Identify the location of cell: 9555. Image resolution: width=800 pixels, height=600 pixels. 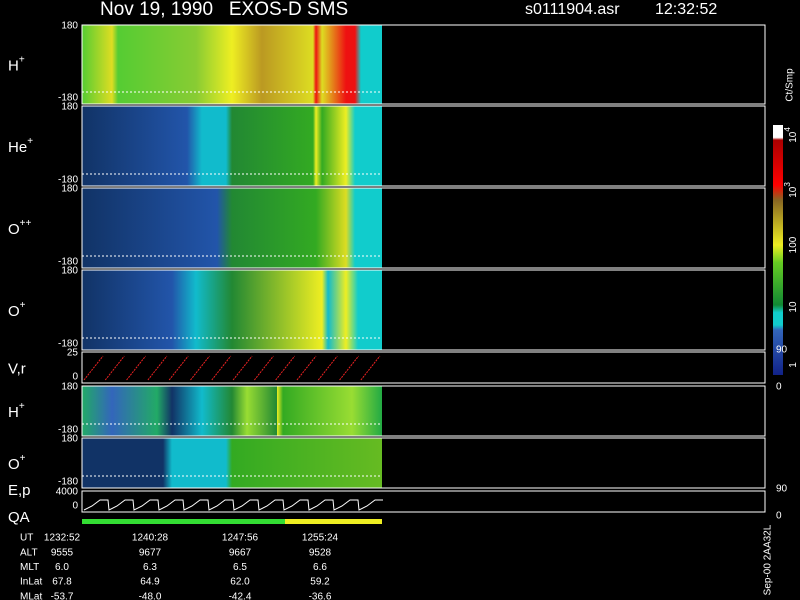
(62, 552).